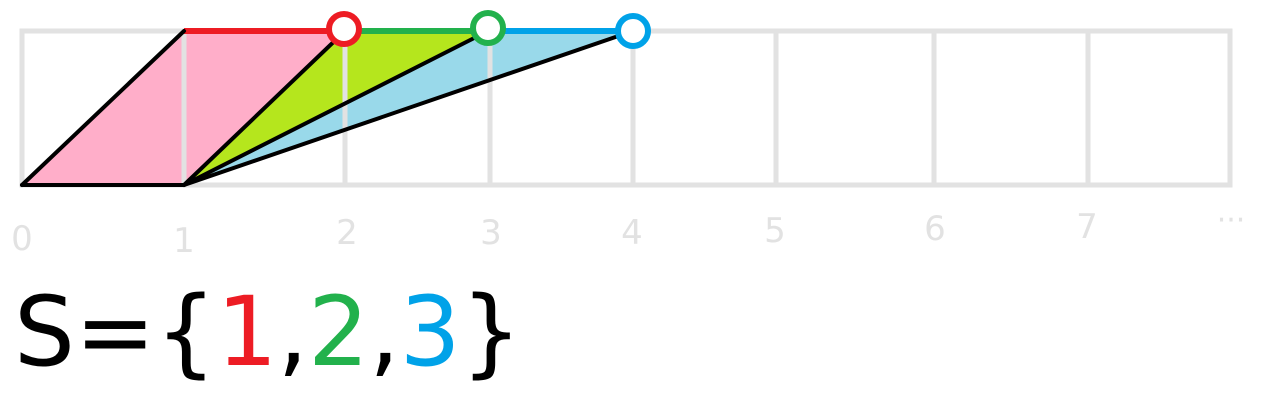  I want to click on tick-label-2: 2, so click(347, 233).